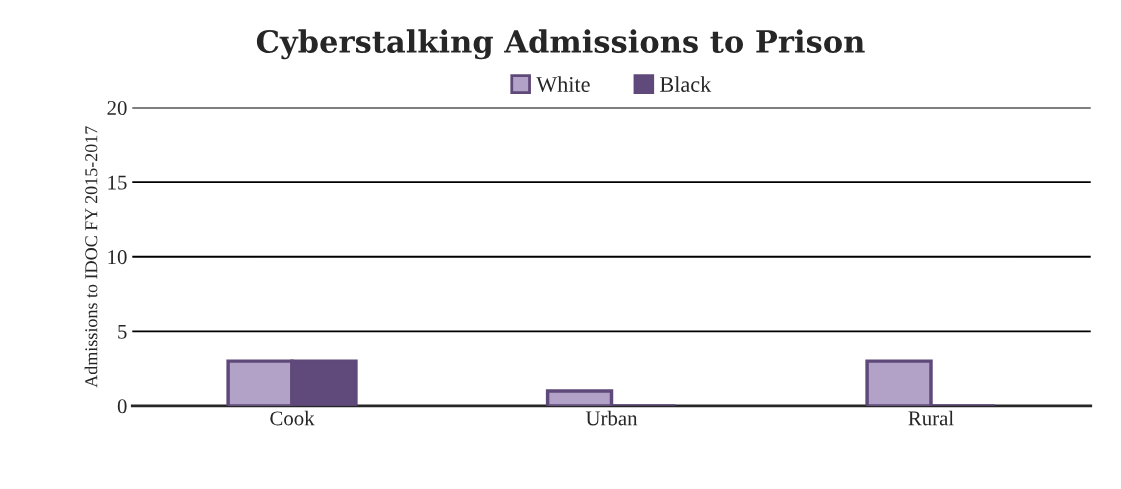 The height and width of the screenshot is (489, 1121). Describe the element at coordinates (560, 44) in the screenshot. I see `chart-title: Cyberstalking Admissions to Prison` at that location.